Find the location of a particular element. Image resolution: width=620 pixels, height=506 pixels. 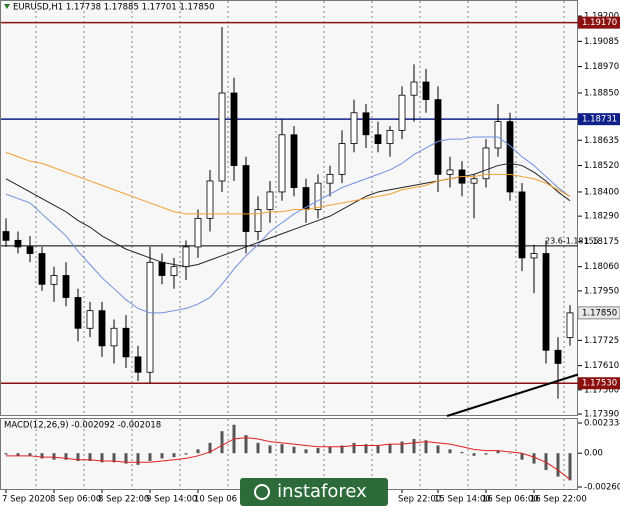

trendline is located at coordinates (512, 395).